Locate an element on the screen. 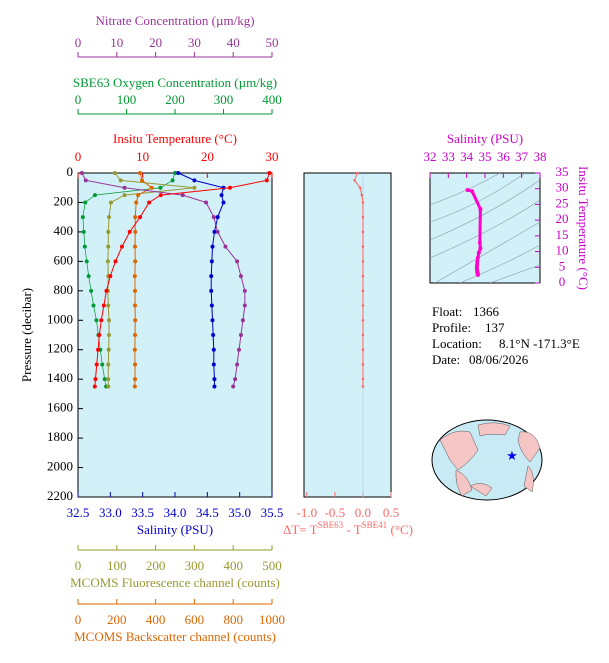  axis-title: ΔT= TSBE63 - TSBE41 (°C) is located at coordinates (348, 528).